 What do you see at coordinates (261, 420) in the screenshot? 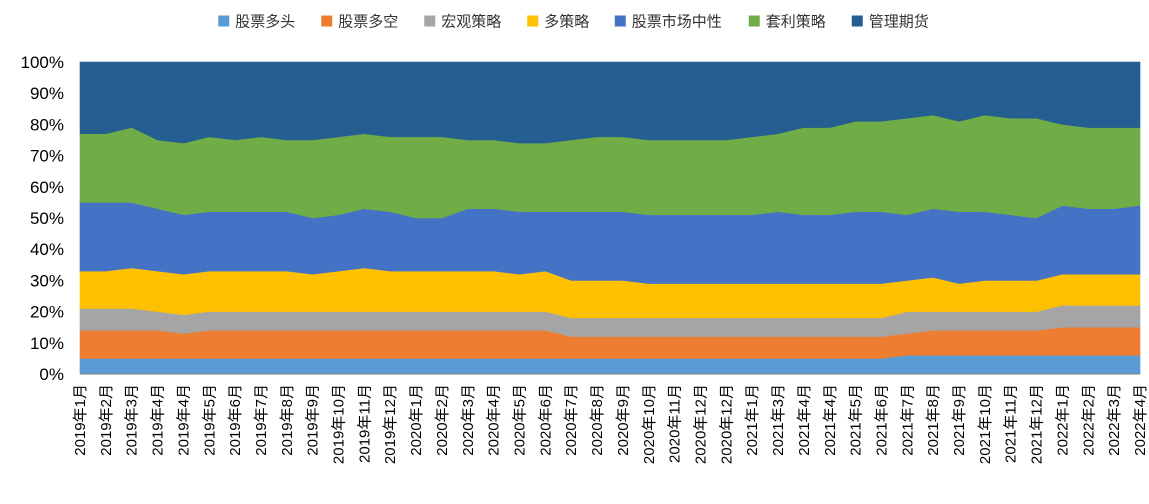
I see `x-tick-label: 2019年7月` at bounding box center [261, 420].